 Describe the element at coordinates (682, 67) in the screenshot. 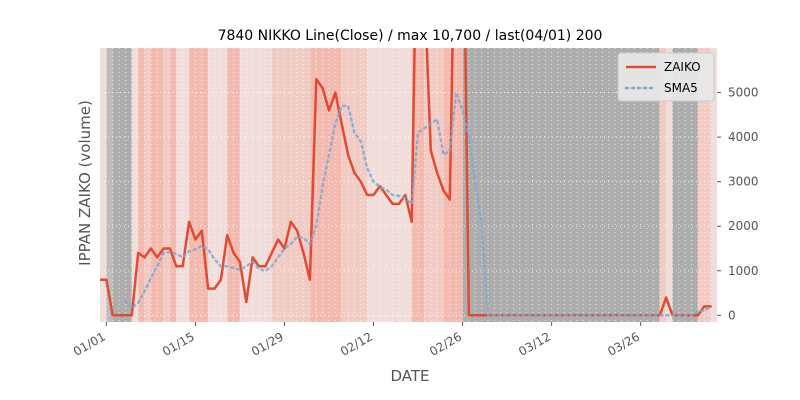

I see `legend-label-zaiko: ZAIKO` at that location.